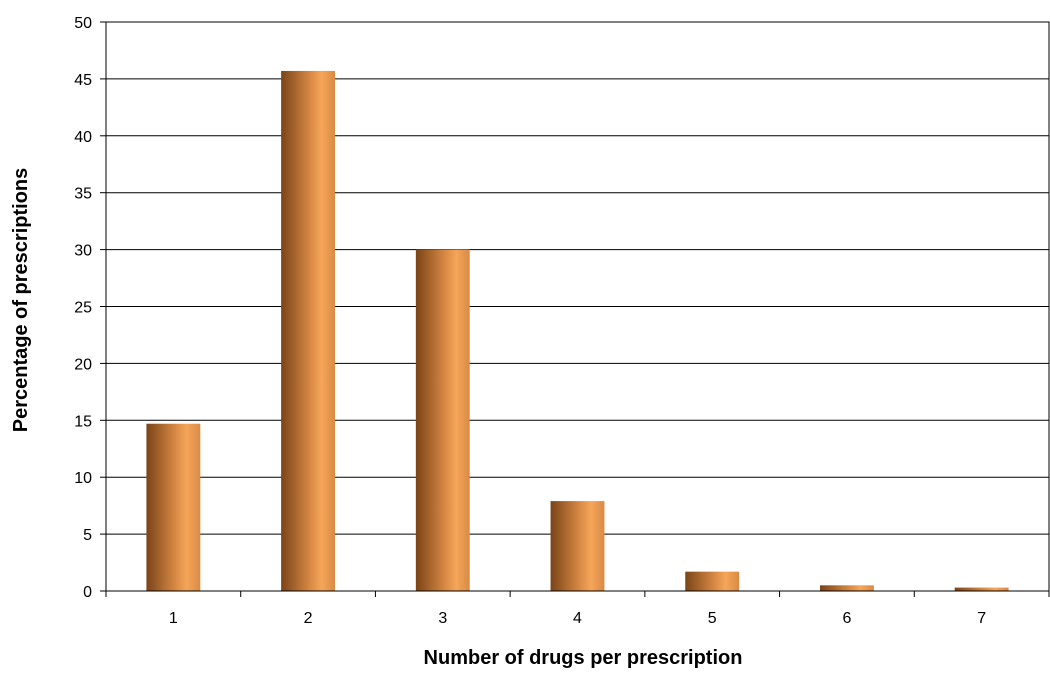  I want to click on y-tick-label: 35, so click(83, 194).